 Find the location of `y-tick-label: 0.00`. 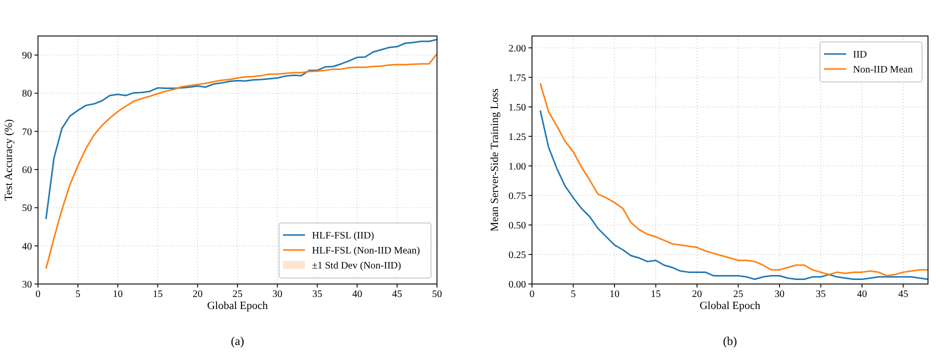

y-tick-label: 0.00 is located at coordinates (517, 285).